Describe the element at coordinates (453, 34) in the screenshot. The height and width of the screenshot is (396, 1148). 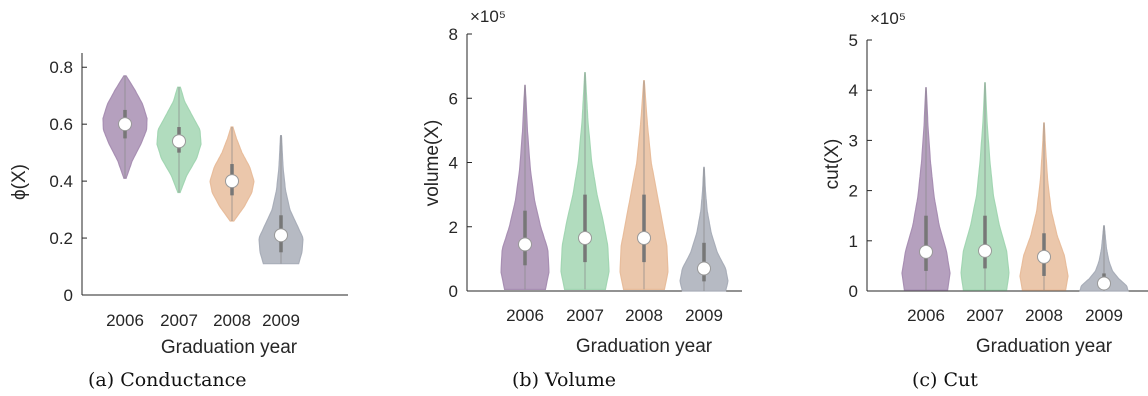
I see `y-tick-label: 8` at that location.